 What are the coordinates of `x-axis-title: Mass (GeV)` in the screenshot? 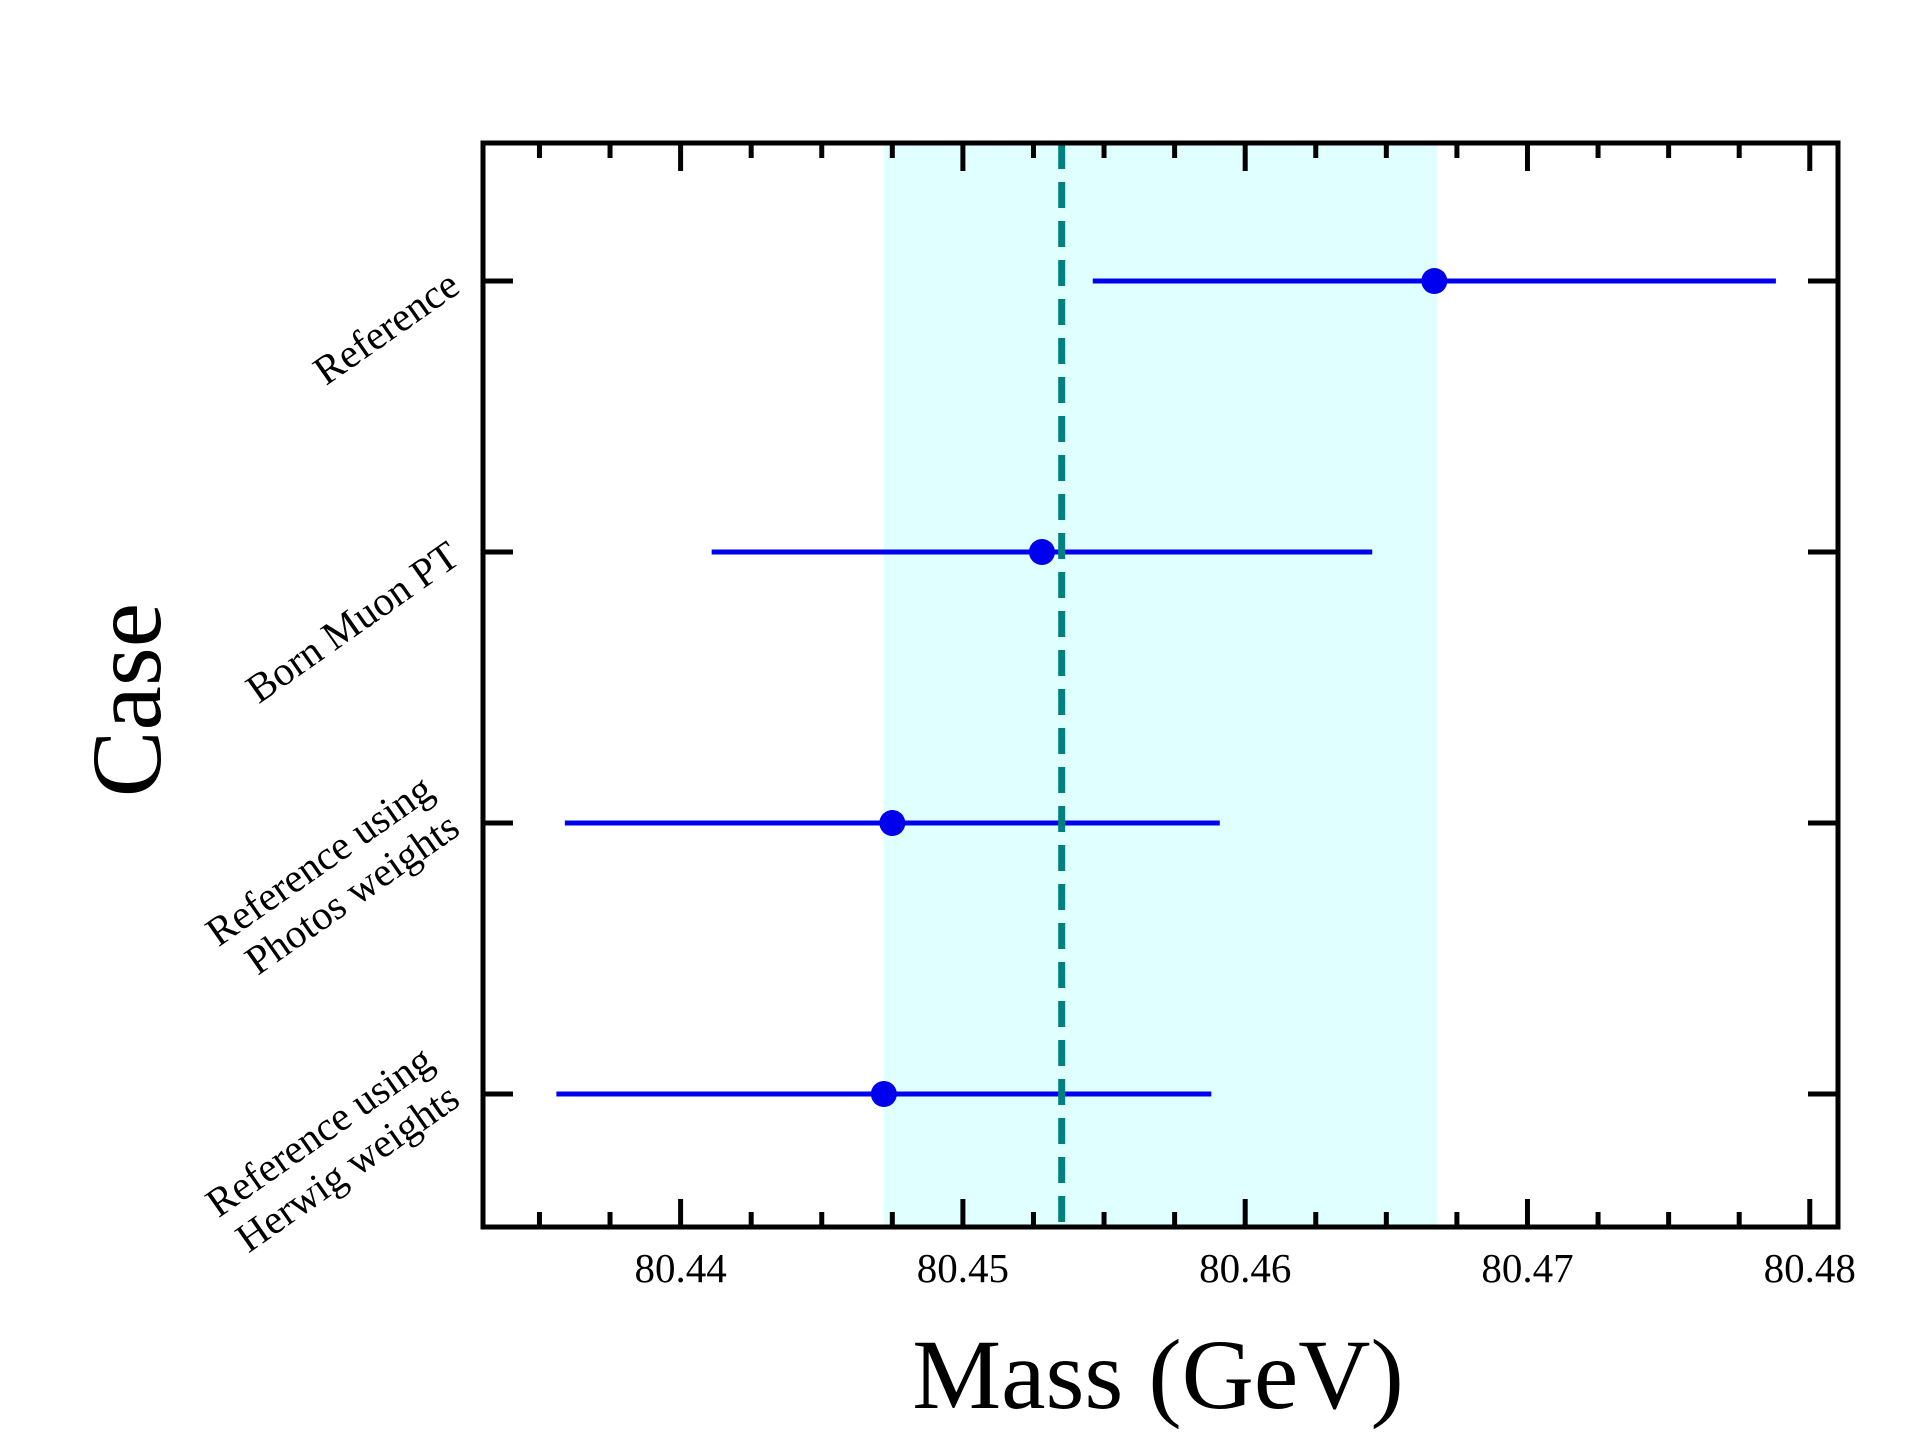 It's located at (1158, 1374).